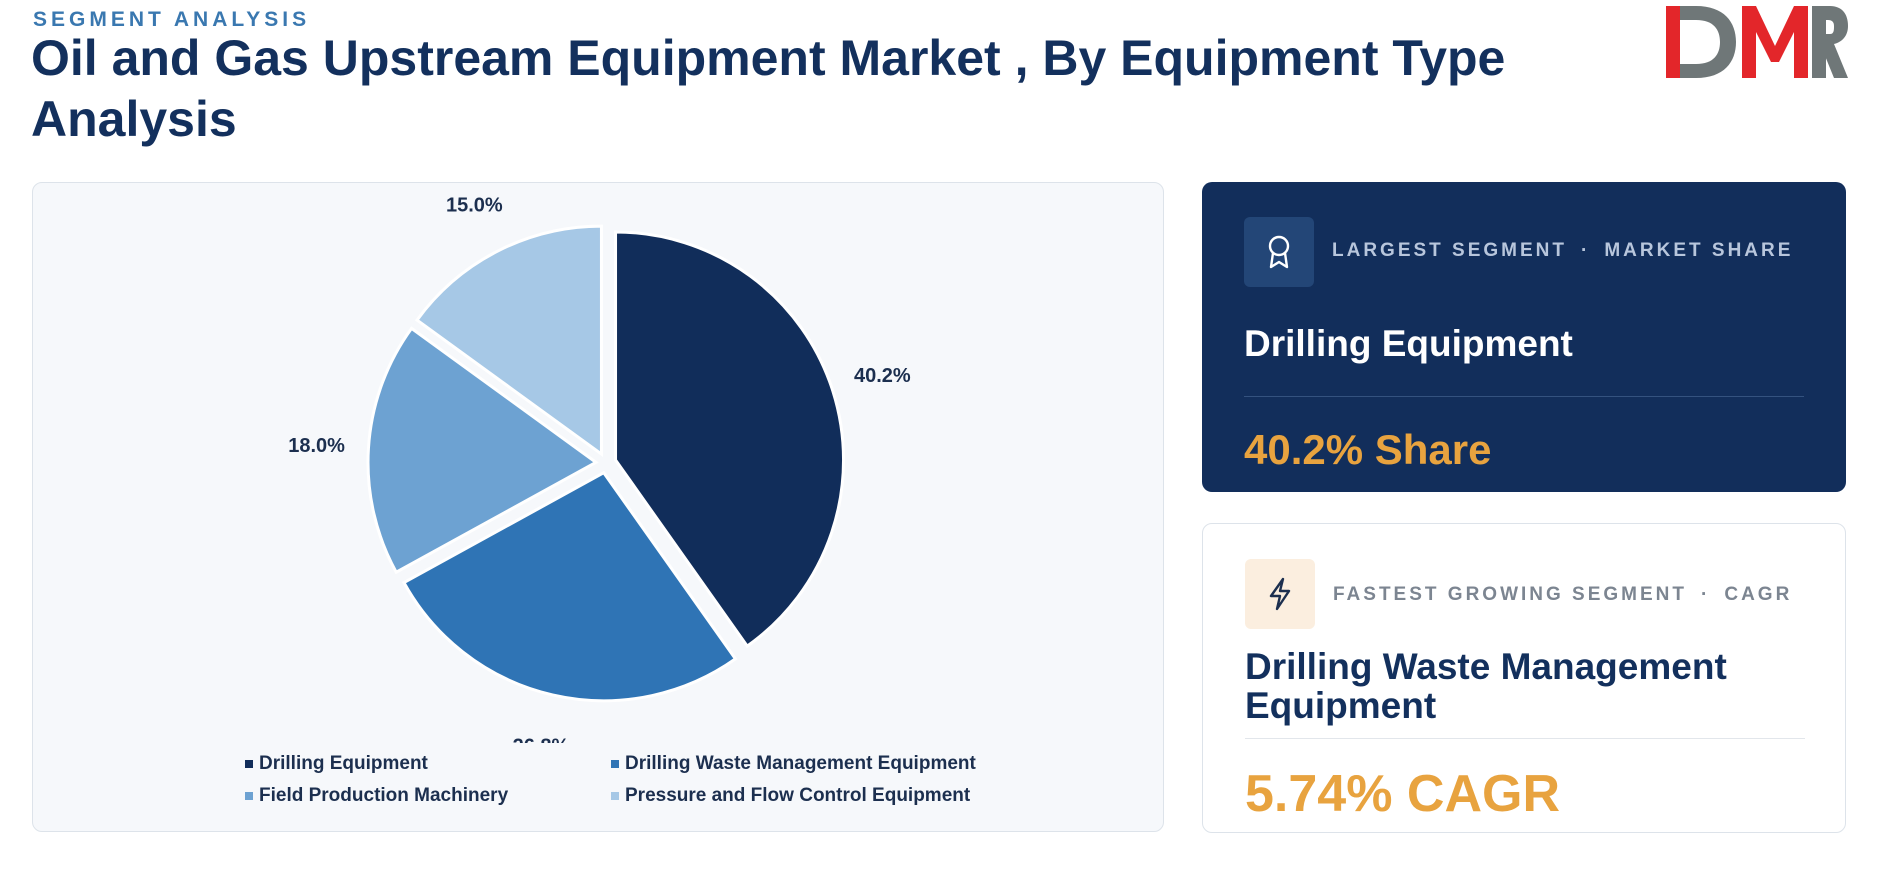 This screenshot has height=870, width=1884. Describe the element at coordinates (316, 446) in the screenshot. I see `pie-data-label: 18.0%` at that location.